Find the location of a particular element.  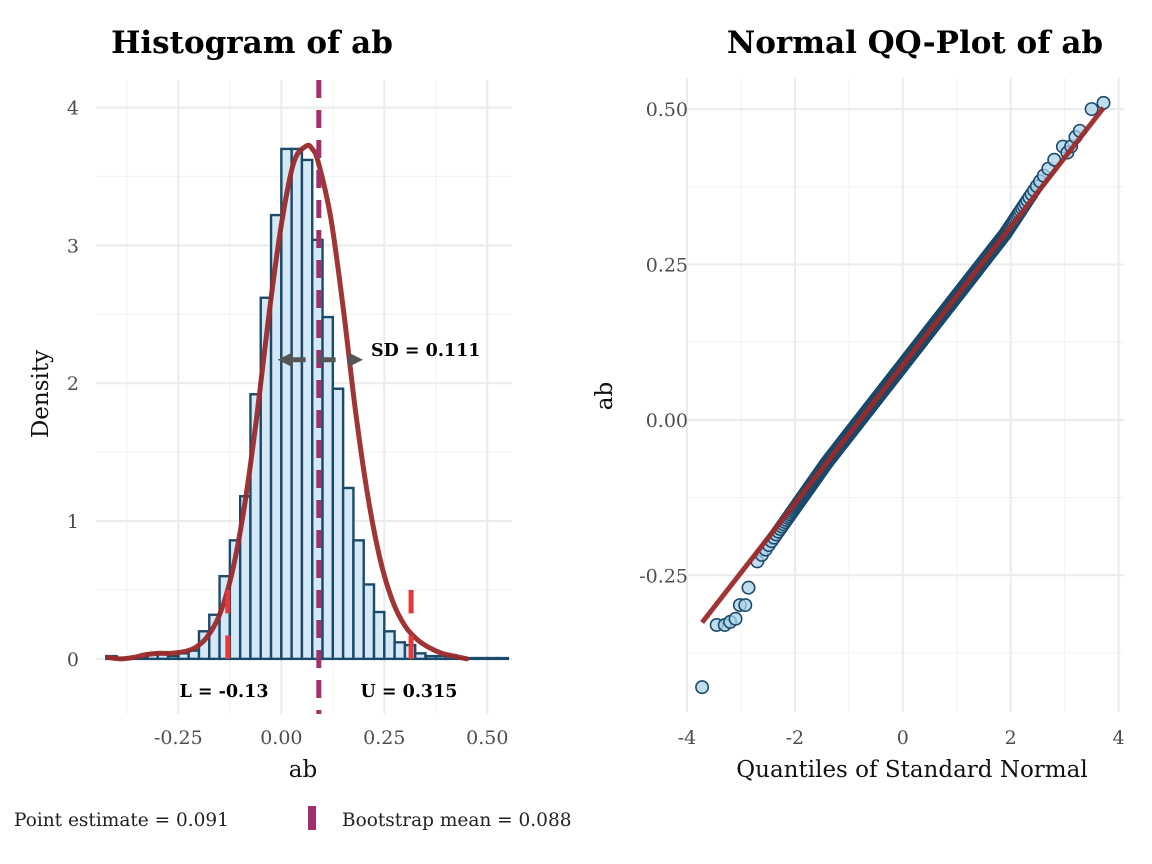

histogram-title: Histogram of ab is located at coordinates (252, 43).